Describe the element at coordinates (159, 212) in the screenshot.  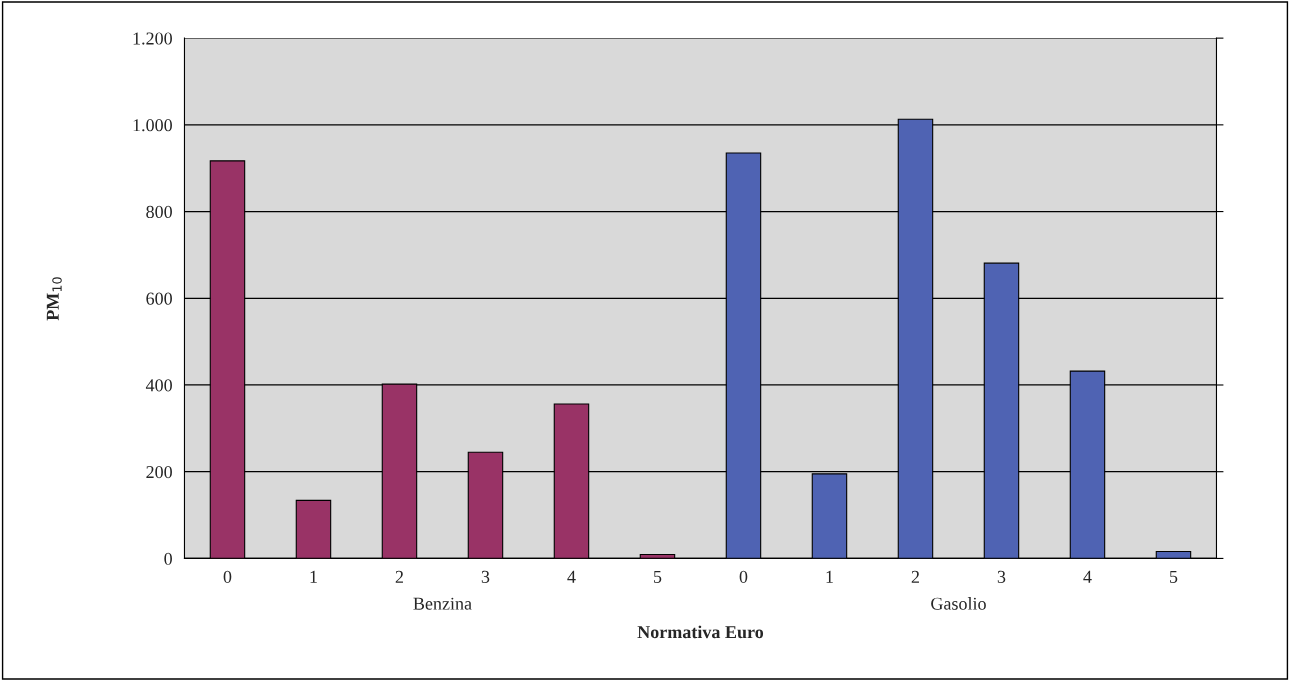
I see `y-tick-label: 800` at that location.